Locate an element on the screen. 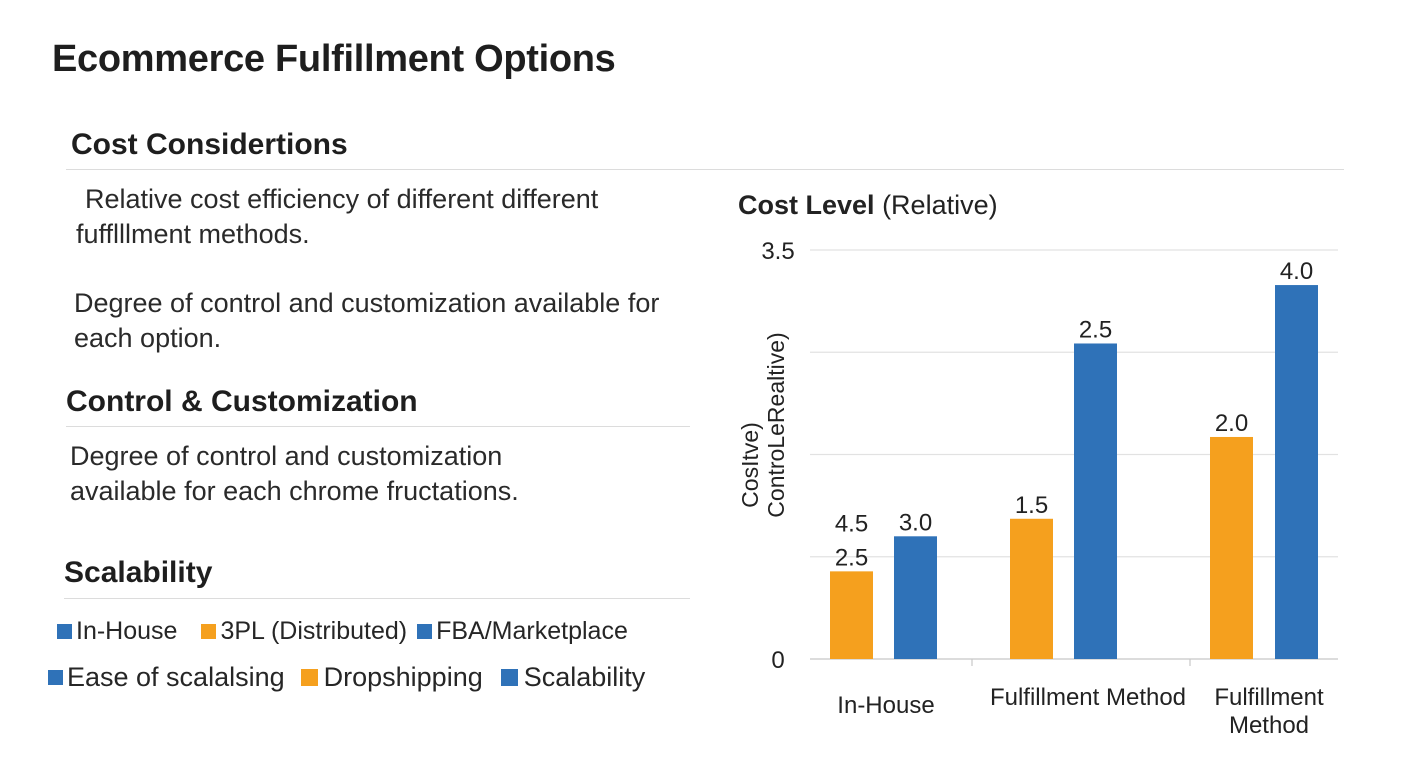 This screenshot has width=1408, height=768. control-section-divider is located at coordinates (378, 426).